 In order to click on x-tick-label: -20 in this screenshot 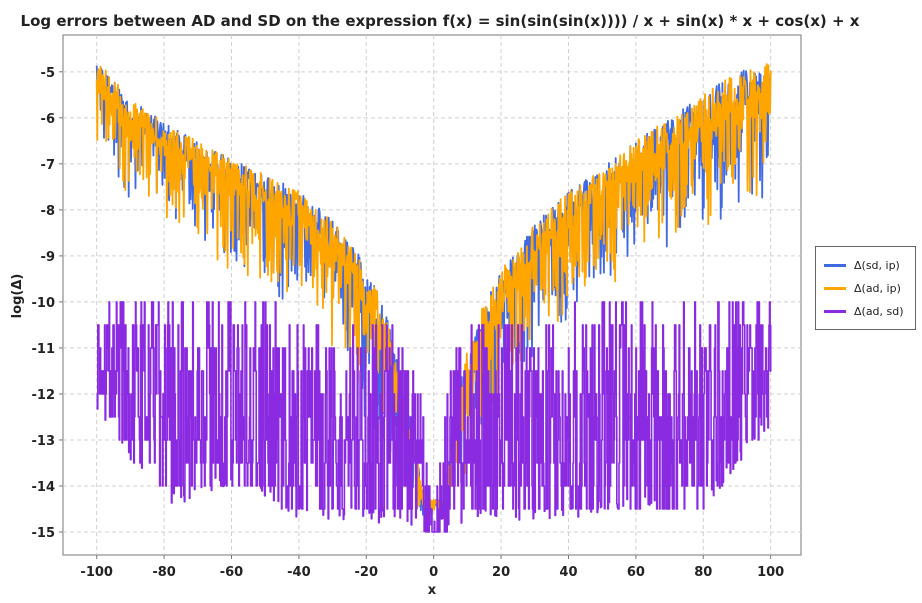, I will do `click(367, 572)`.